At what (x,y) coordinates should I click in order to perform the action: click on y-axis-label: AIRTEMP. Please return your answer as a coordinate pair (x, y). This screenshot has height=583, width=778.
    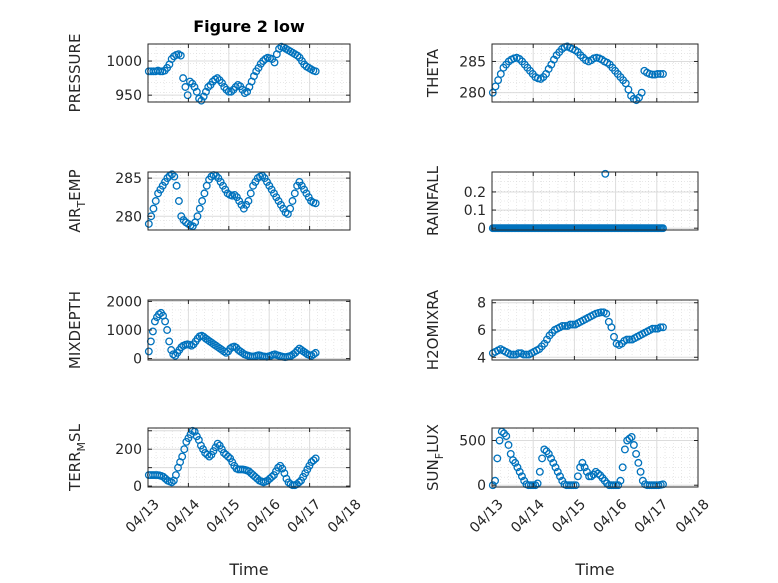
    Looking at the image, I should click on (77, 200).